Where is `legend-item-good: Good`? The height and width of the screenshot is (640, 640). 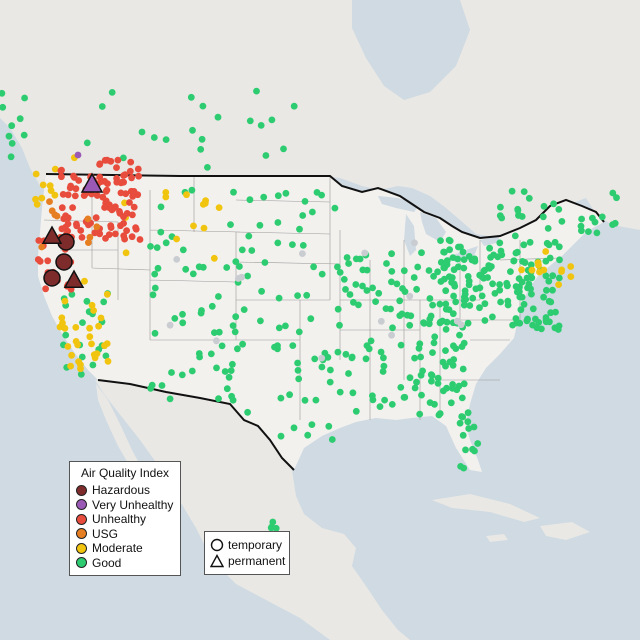
legend-item-good: Good is located at coordinates (125, 563).